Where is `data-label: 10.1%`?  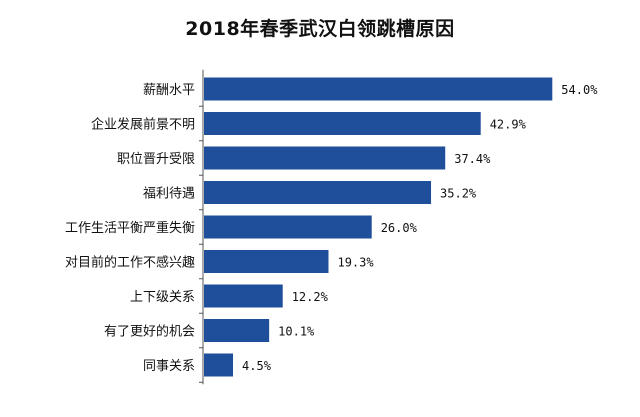 data-label: 10.1% is located at coordinates (296, 332).